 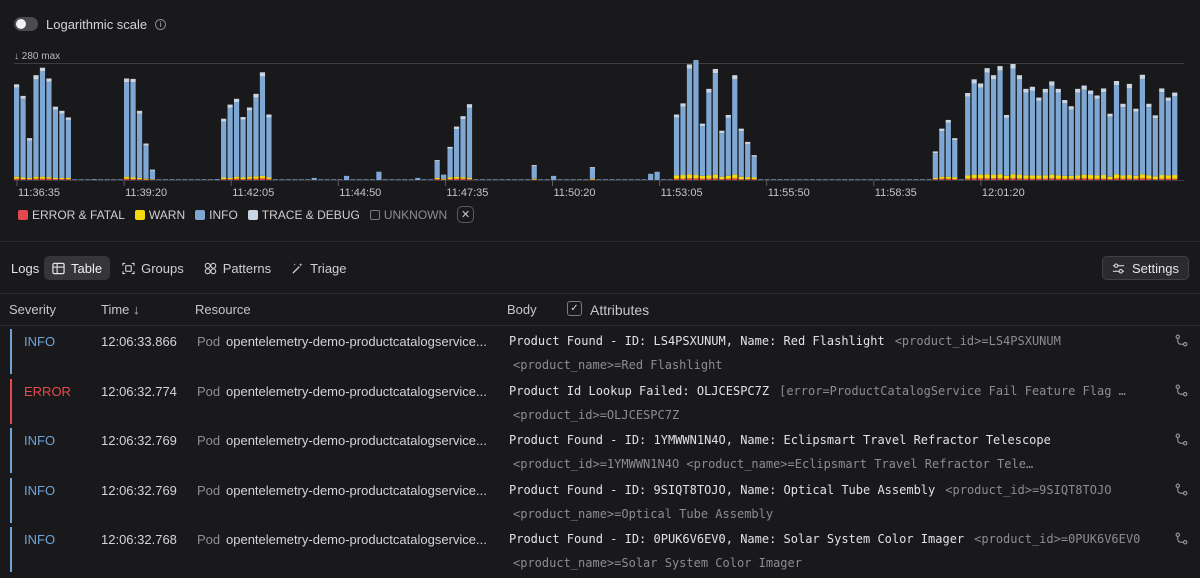 I want to click on legend-error: ERROR & FATAL, so click(x=71, y=215).